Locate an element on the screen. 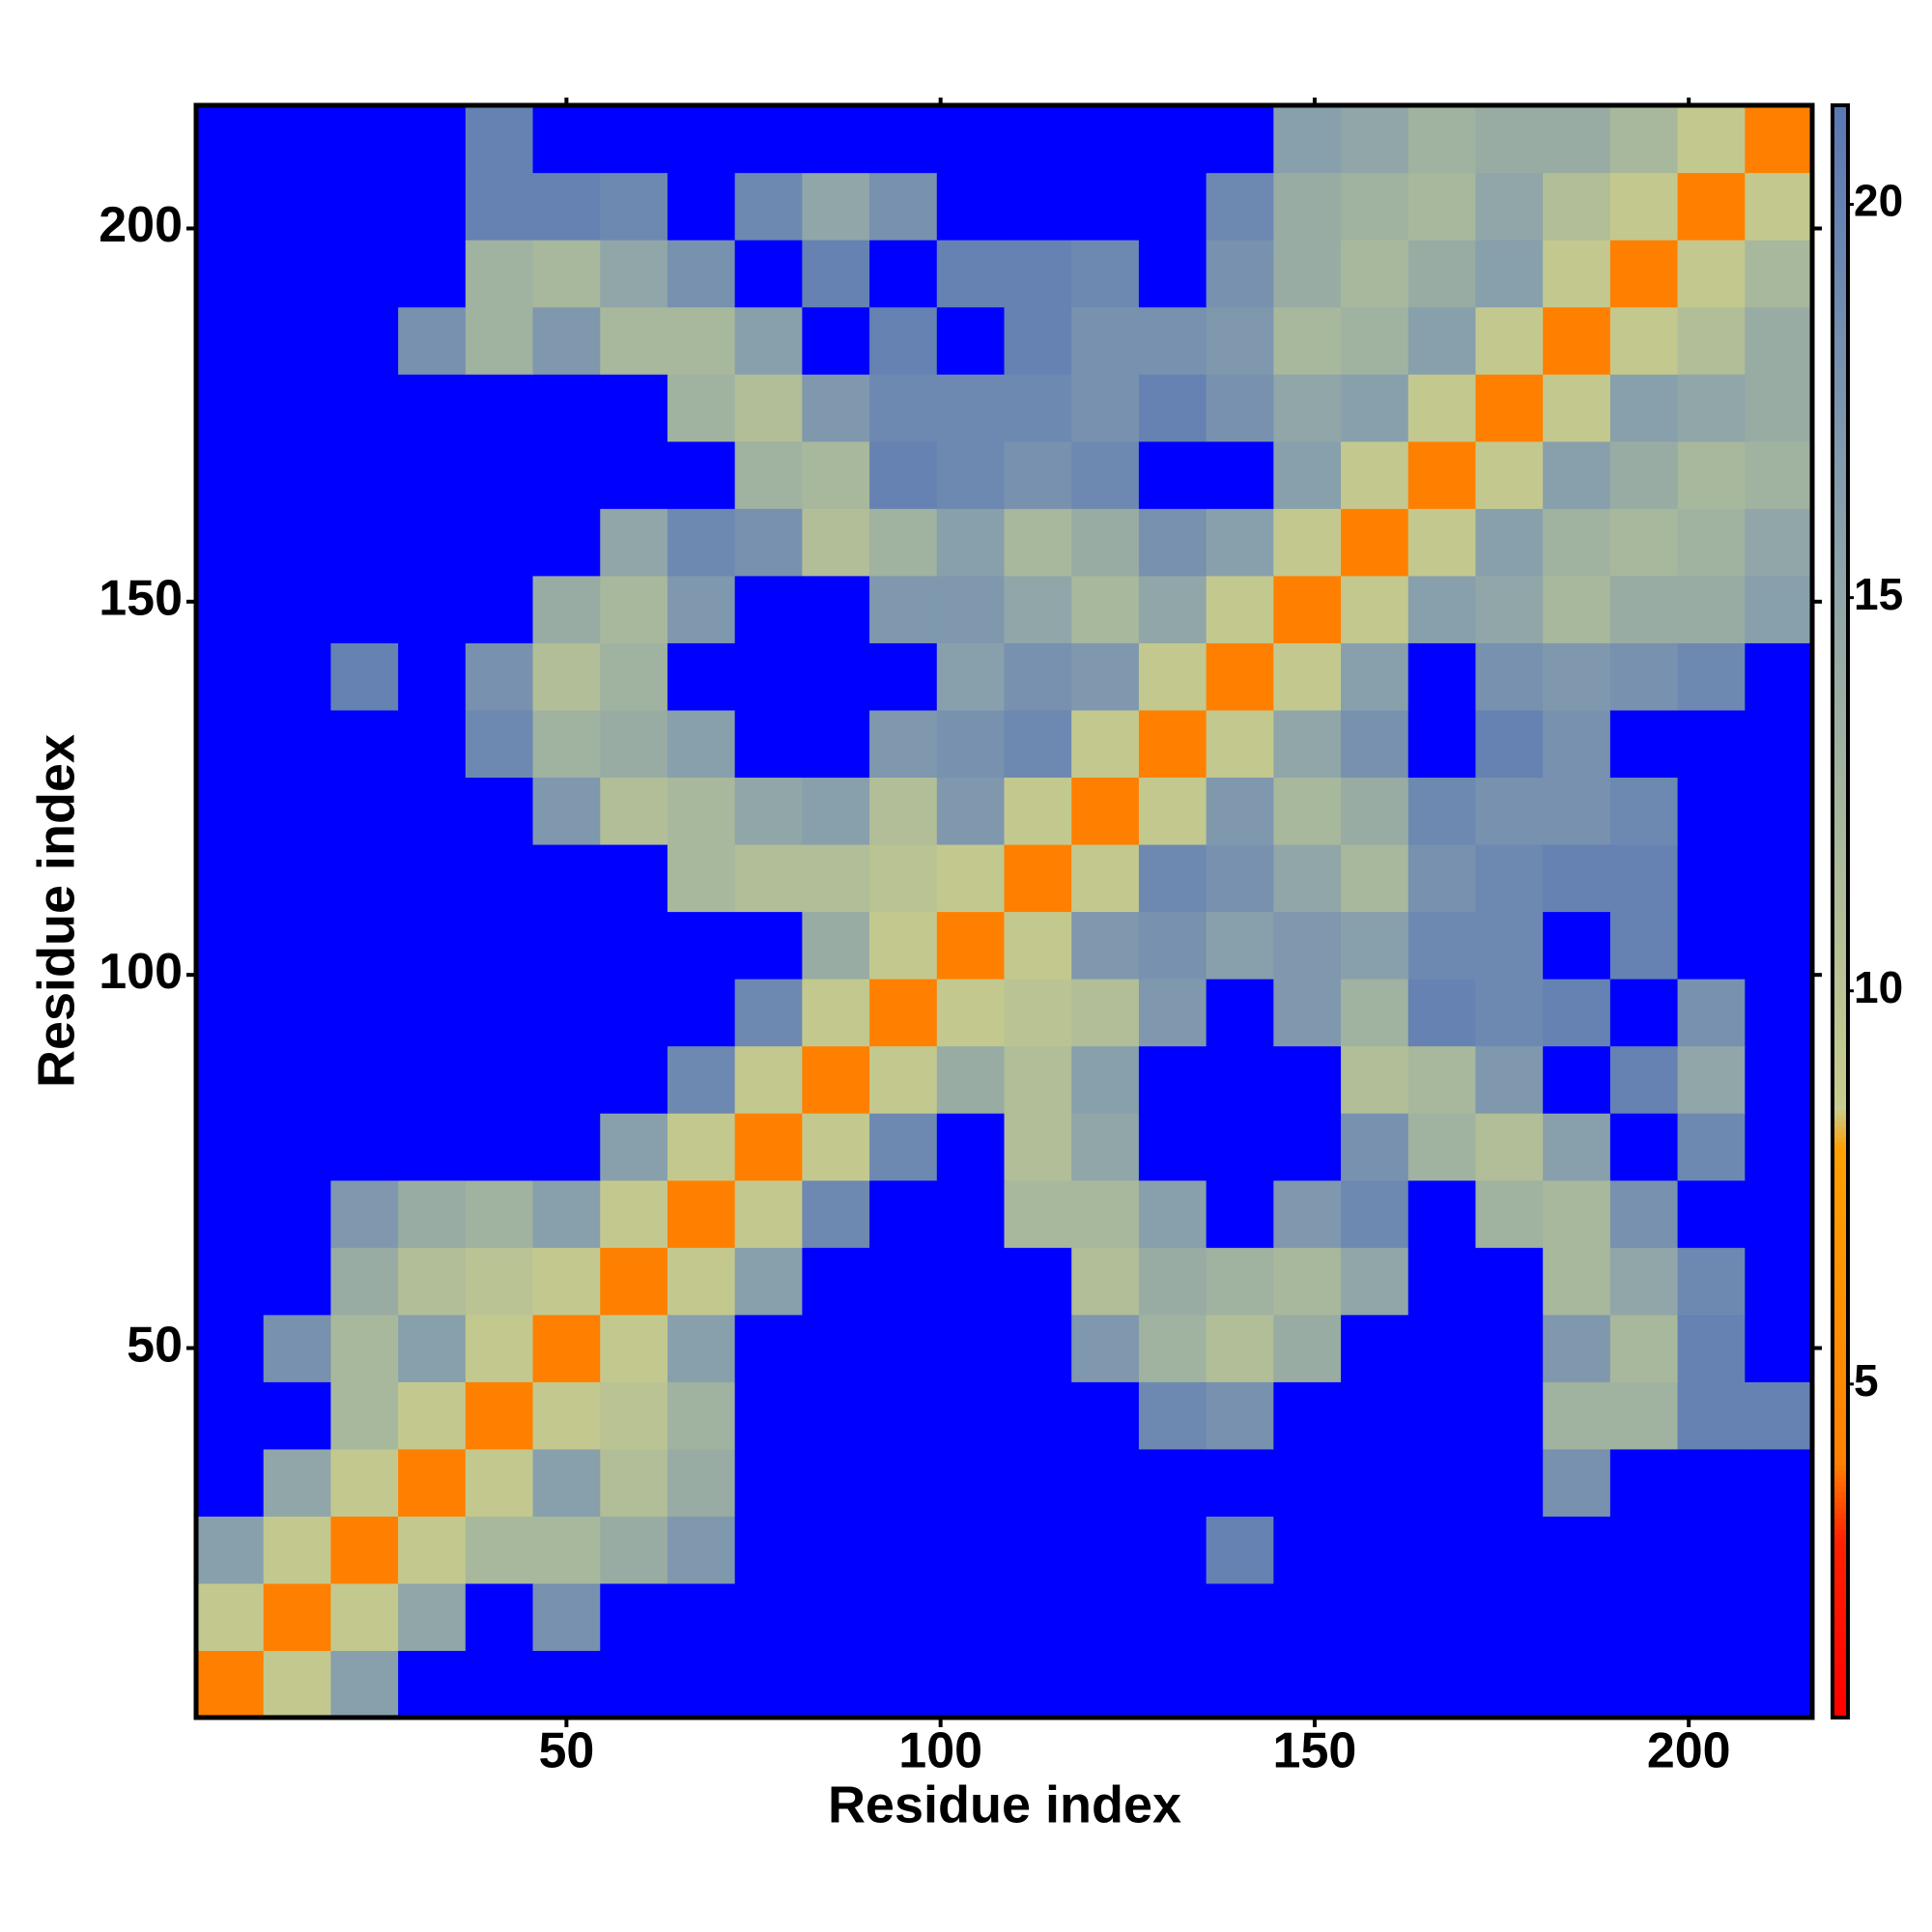  colorbar: 5 10 15 20 is located at coordinates (1867, 911).